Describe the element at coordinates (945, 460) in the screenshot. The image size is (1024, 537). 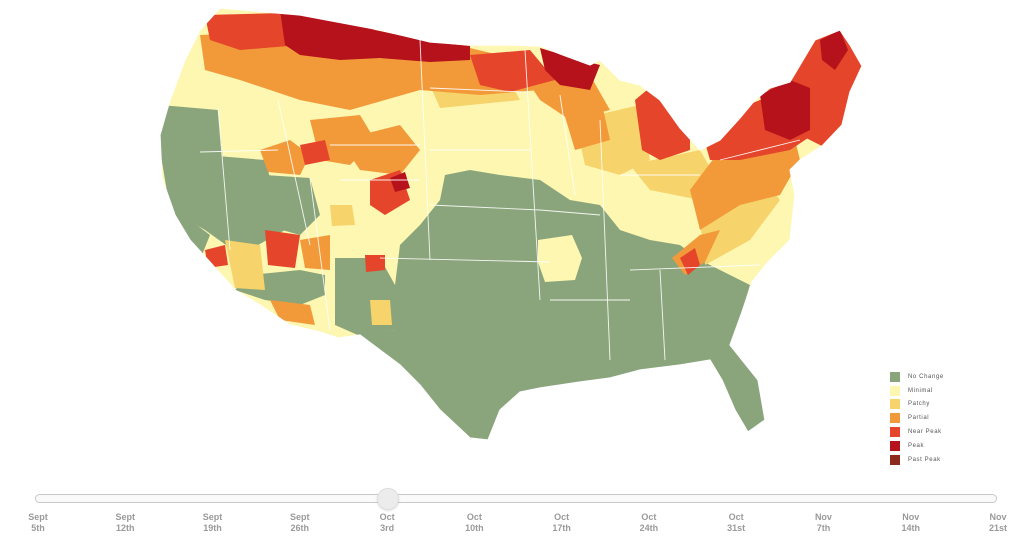
I see `legend-item-past-peak: Past Peak` at that location.